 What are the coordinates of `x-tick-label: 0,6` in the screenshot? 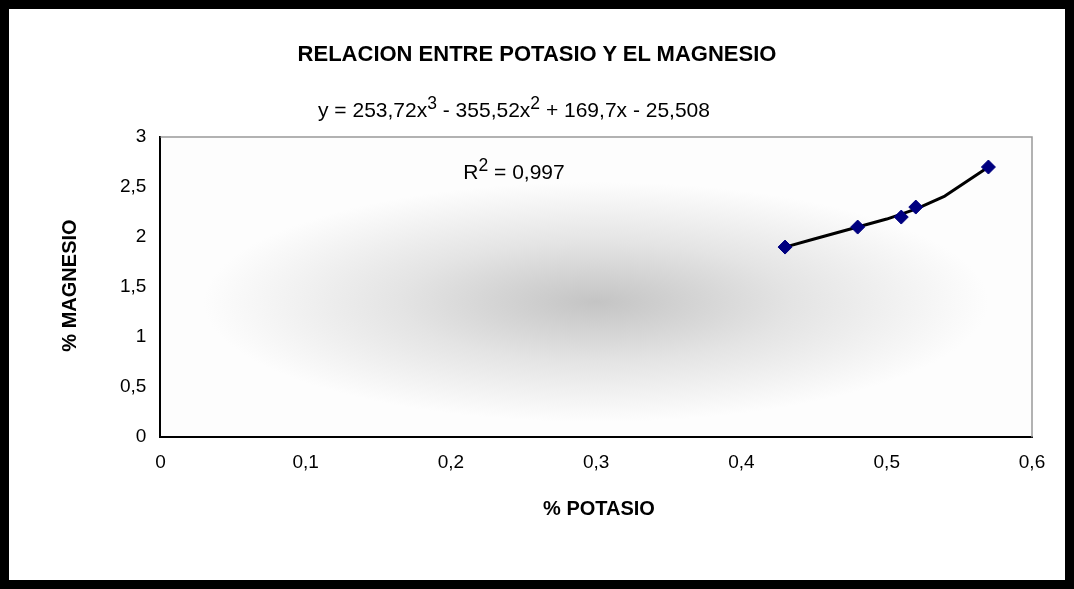 It's located at (1032, 461).